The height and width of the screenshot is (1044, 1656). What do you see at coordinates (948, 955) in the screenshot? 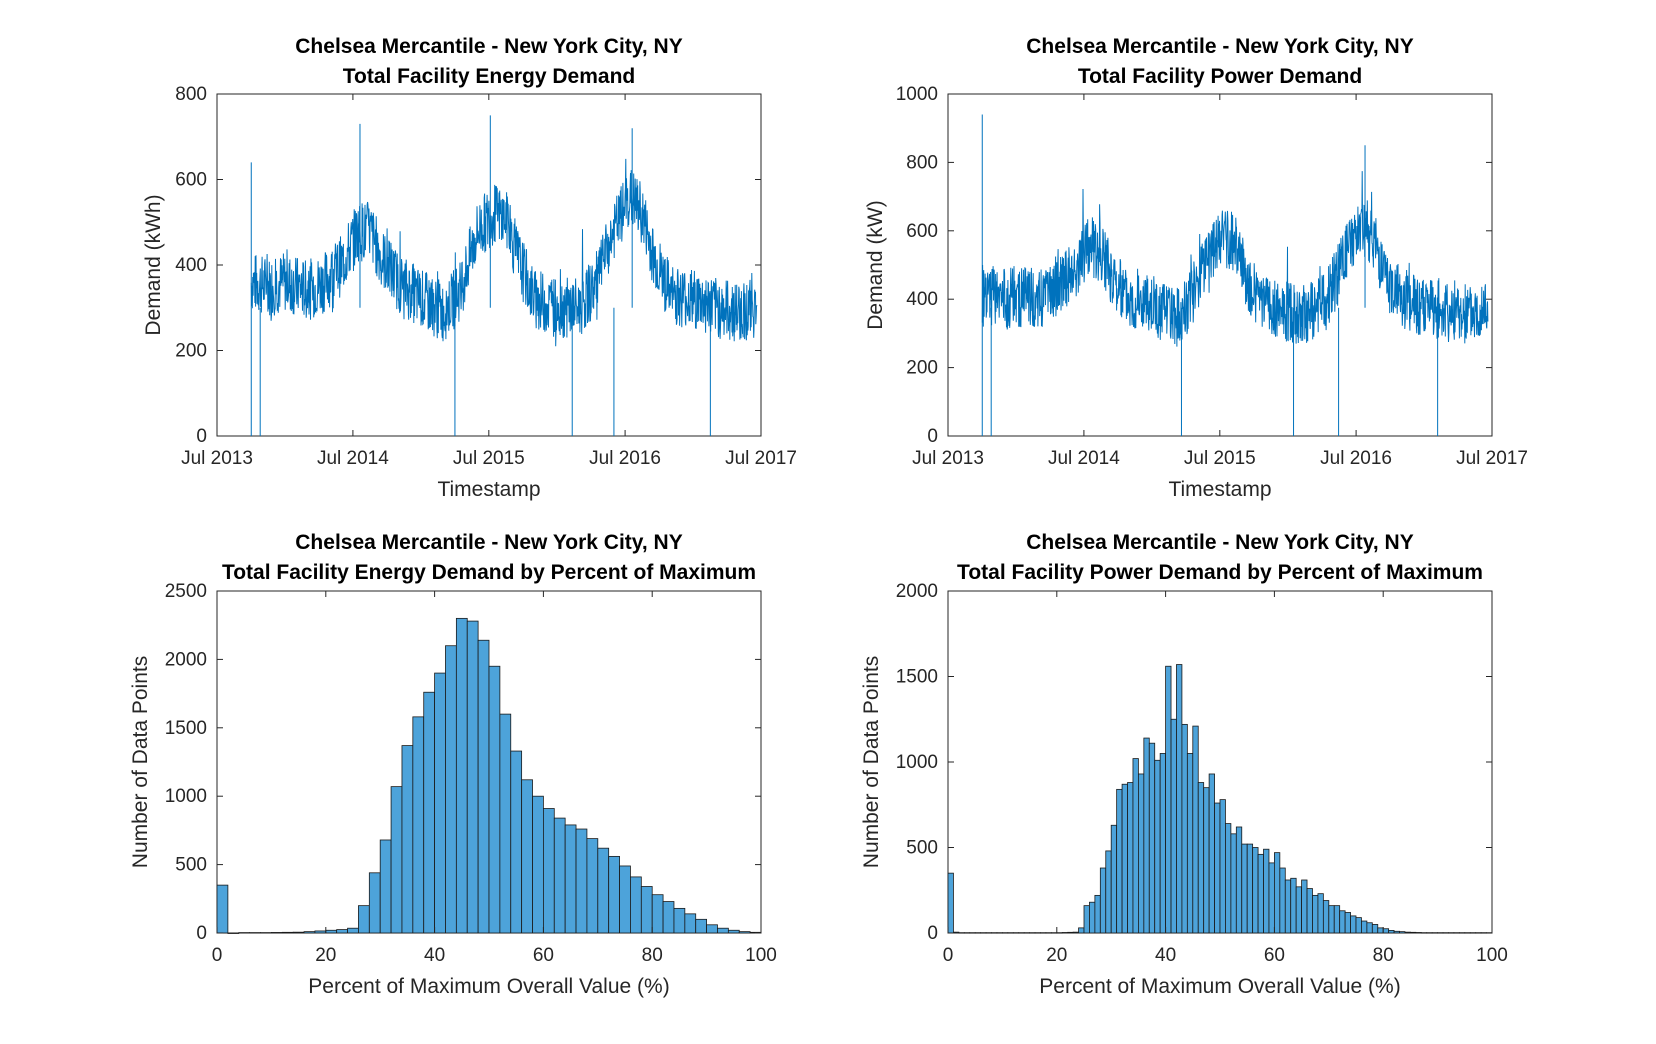
I see `xtick-label: 0` at bounding box center [948, 955].